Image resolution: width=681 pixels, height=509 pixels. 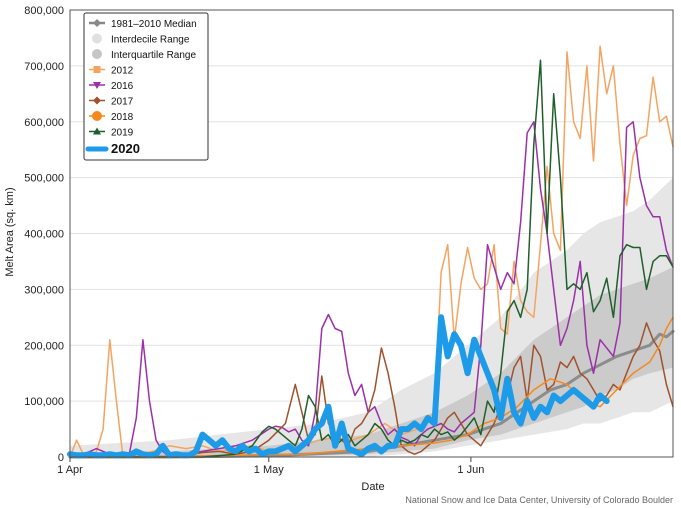 What do you see at coordinates (269, 470) in the screenshot?
I see `x-tick-label: 1 May` at bounding box center [269, 470].